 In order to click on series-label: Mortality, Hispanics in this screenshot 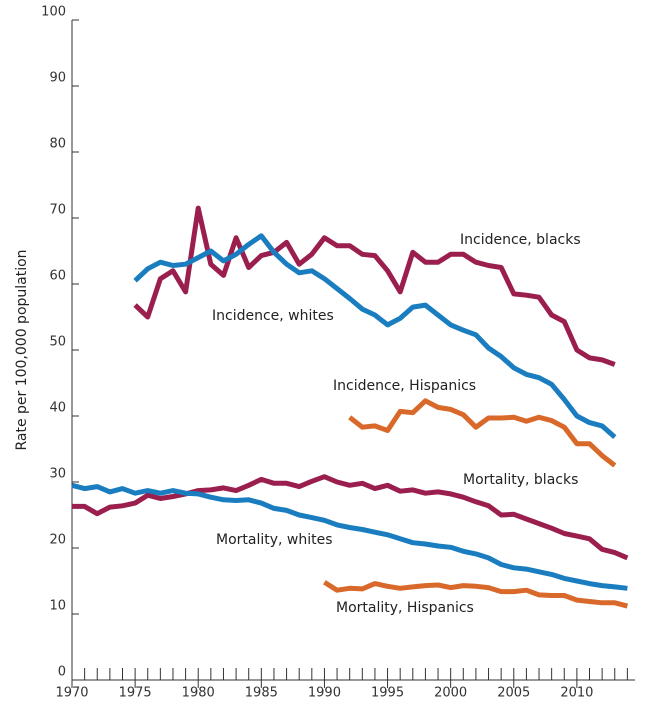, I will do `click(405, 608)`.